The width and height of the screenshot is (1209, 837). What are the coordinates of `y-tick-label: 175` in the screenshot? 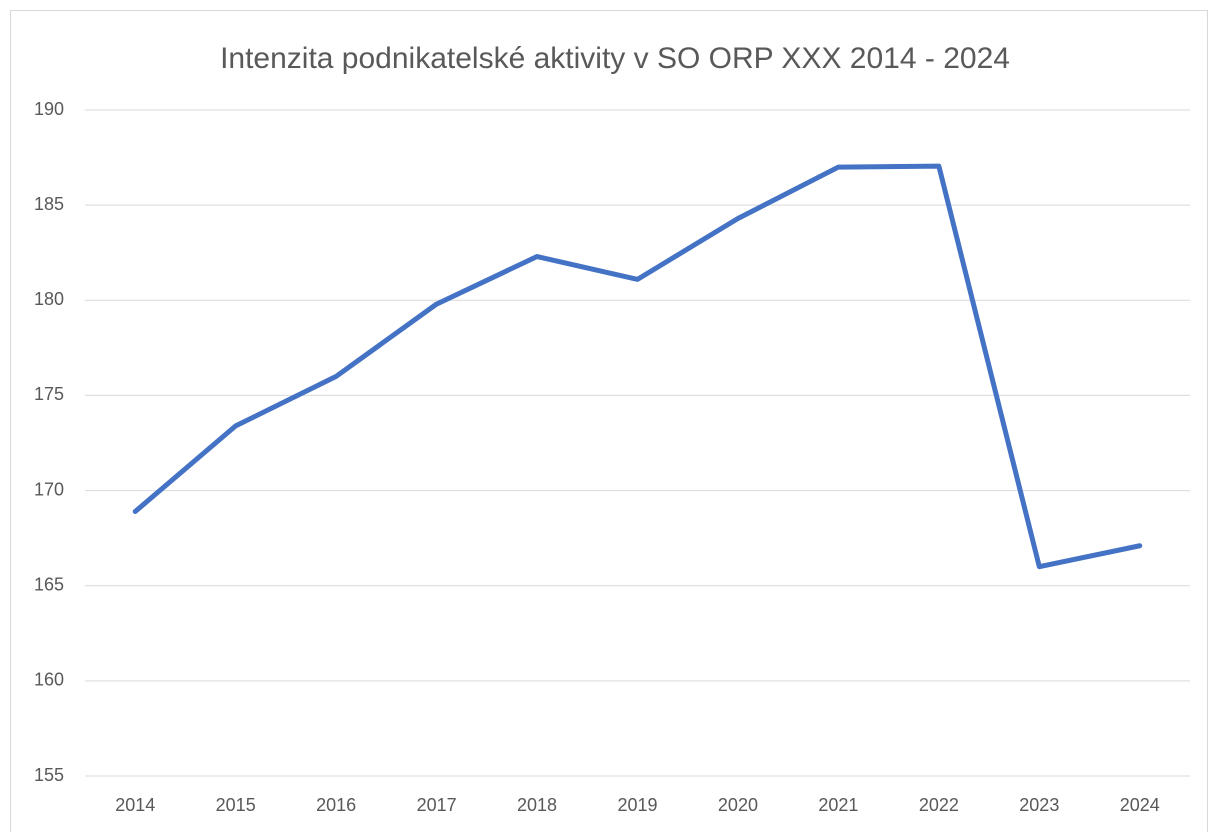 It's located at (49, 394).